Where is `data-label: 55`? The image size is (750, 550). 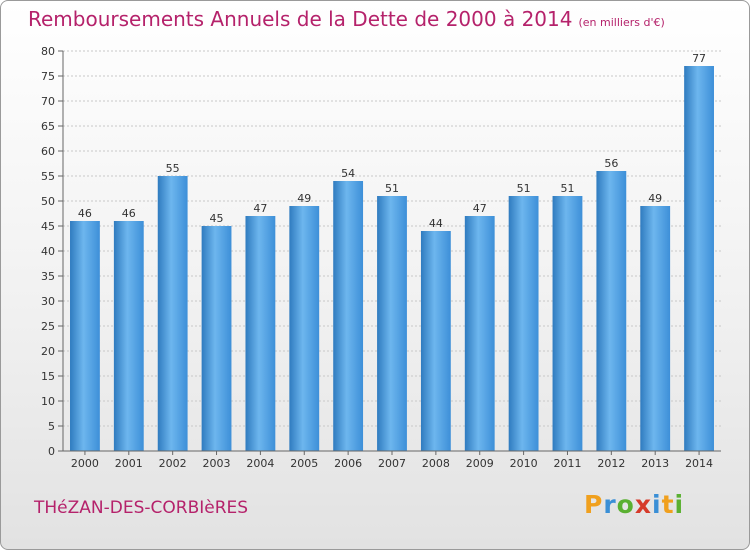 data-label: 55 is located at coordinates (173, 168).